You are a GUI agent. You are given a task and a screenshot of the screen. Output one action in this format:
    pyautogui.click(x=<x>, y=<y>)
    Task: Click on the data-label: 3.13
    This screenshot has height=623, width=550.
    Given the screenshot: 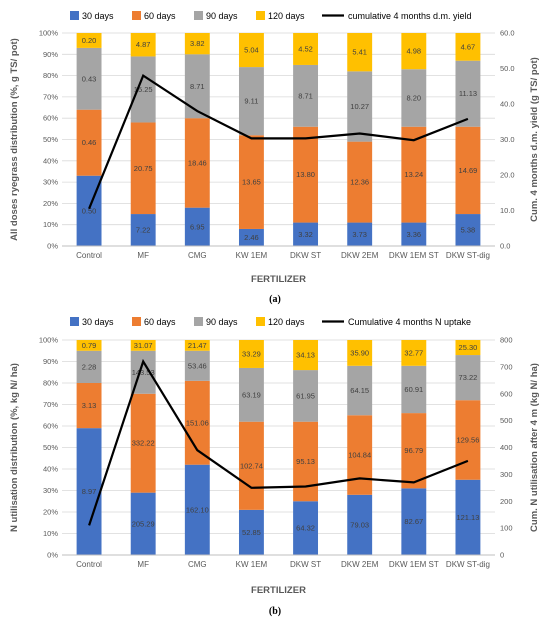 What is the action you would take?
    pyautogui.click(x=89, y=405)
    